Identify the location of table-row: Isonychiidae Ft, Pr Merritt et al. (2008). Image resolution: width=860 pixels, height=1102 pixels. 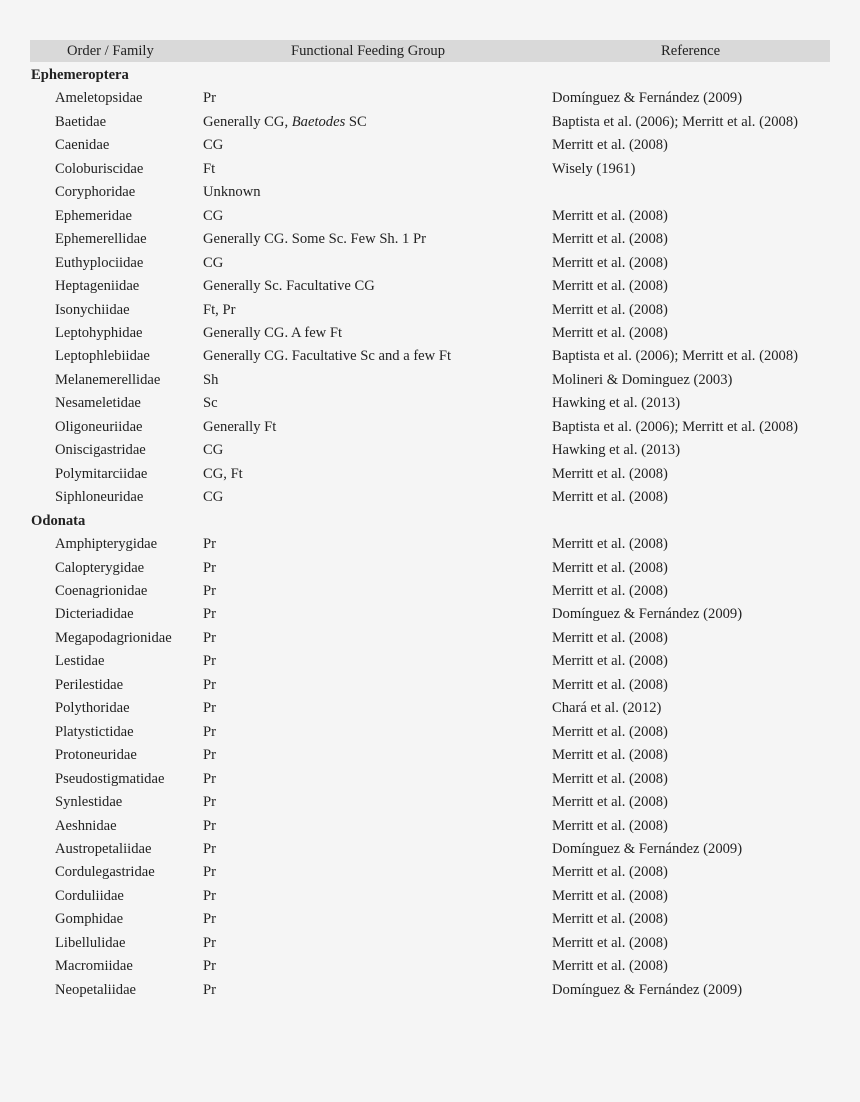
(430, 310).